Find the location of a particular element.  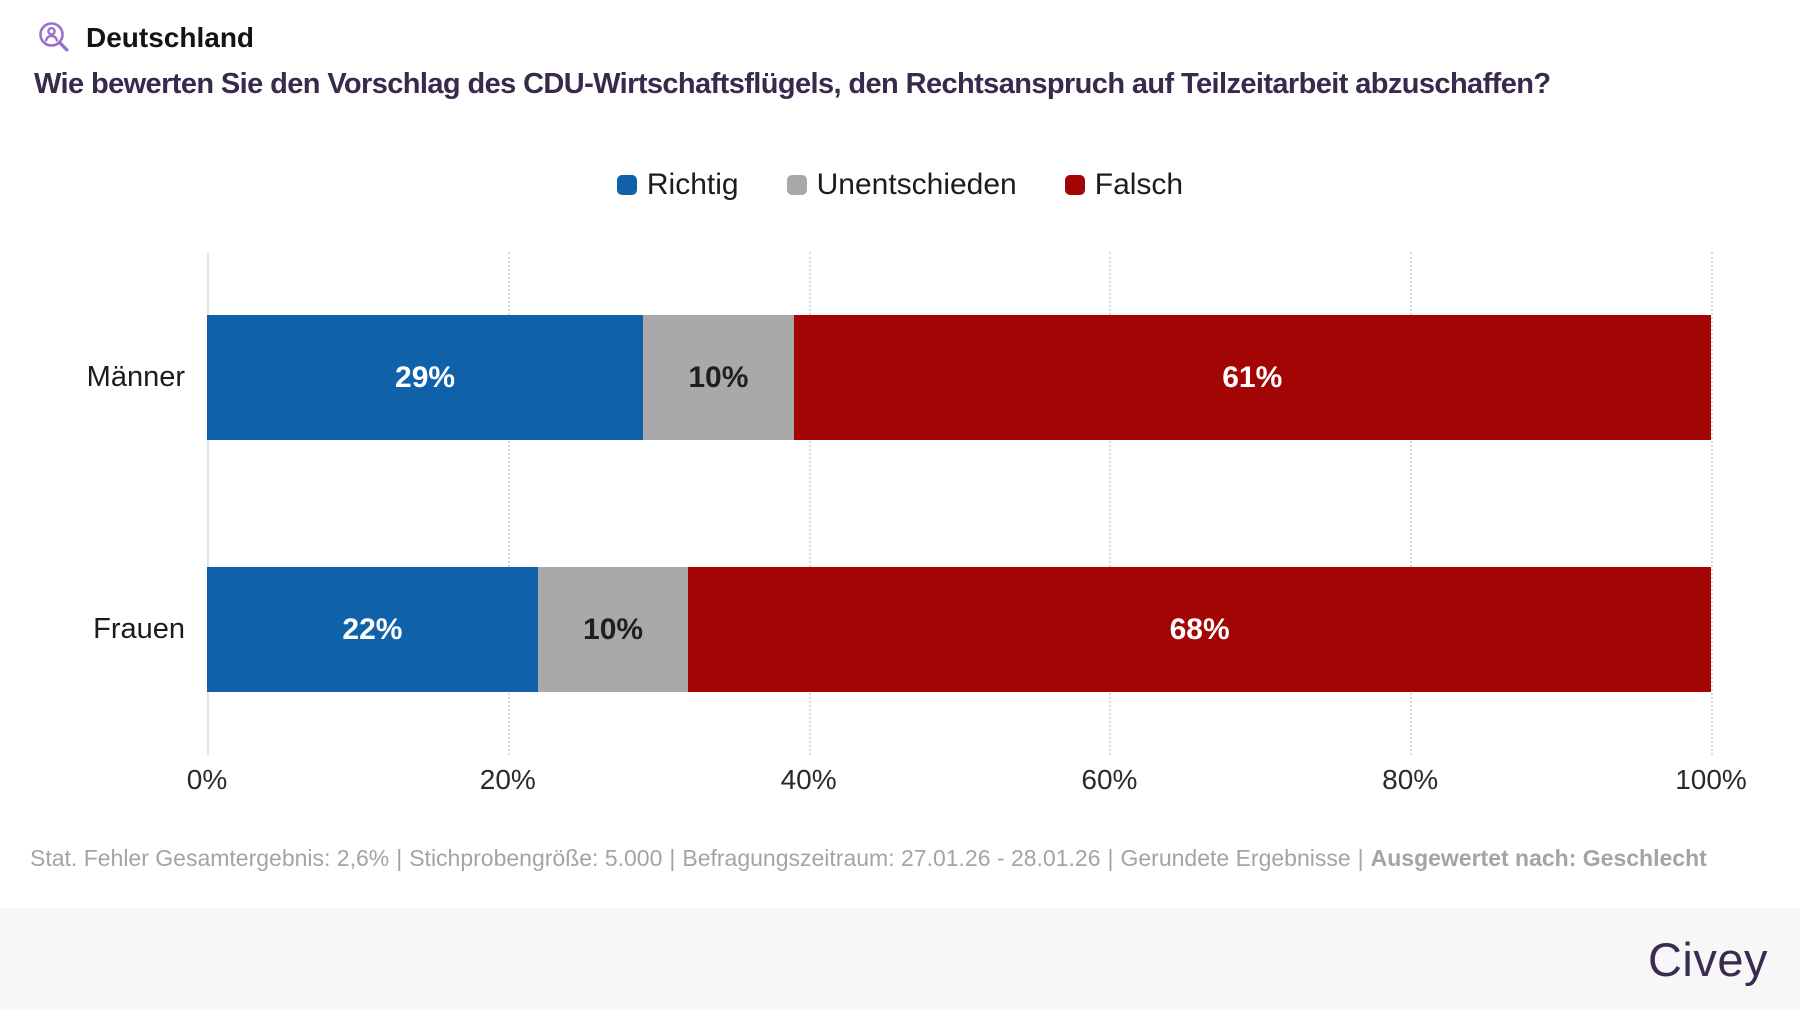

bar-segment-m-nner-falsch: 61% is located at coordinates (1252, 377).